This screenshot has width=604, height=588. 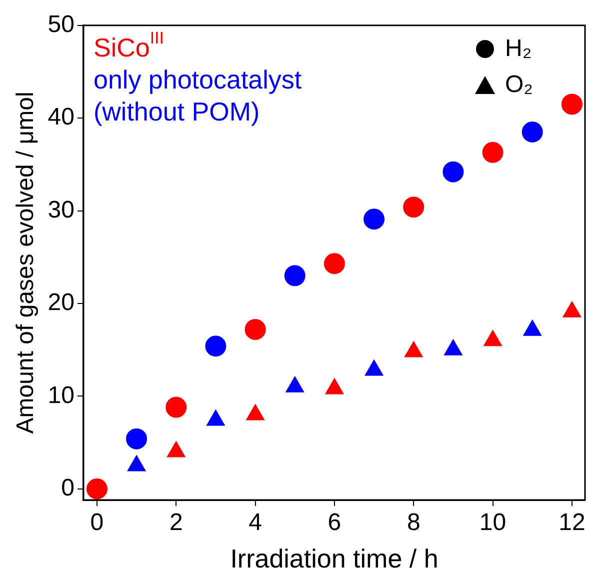 I want to click on y-tick-label: 30, so click(x=61, y=210).